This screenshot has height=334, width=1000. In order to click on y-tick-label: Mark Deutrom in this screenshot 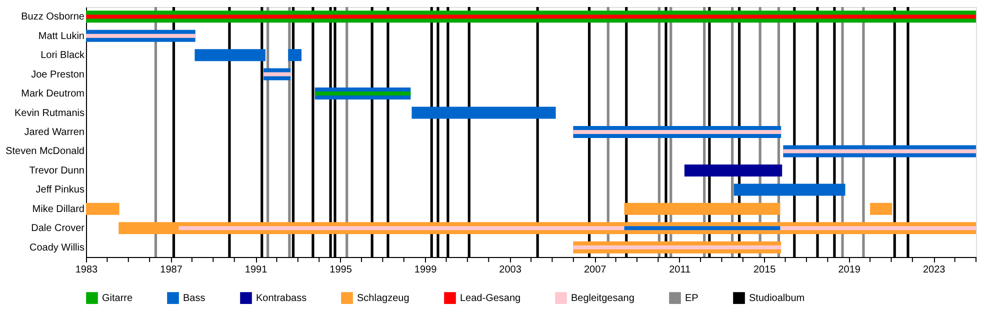, I will do `click(52, 94)`.